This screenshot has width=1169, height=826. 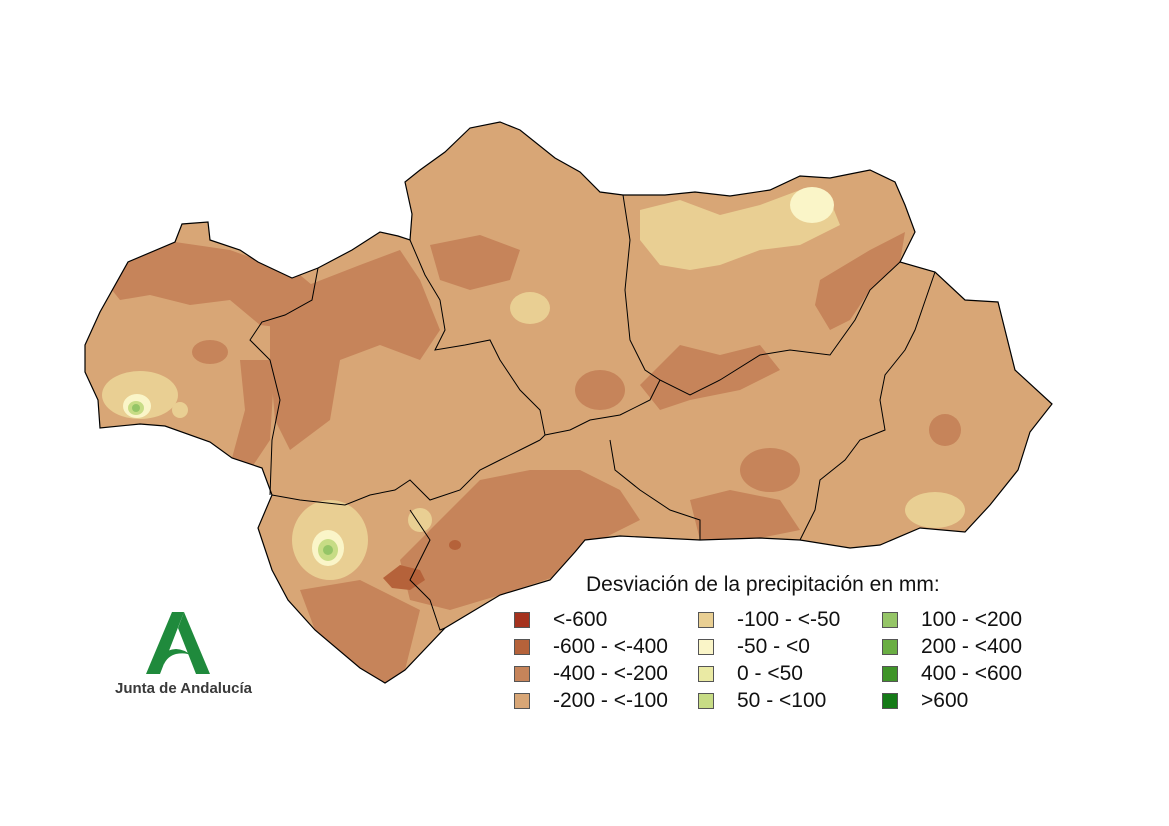 I want to click on dry-zone-cadiz-east, so click(x=360, y=631).